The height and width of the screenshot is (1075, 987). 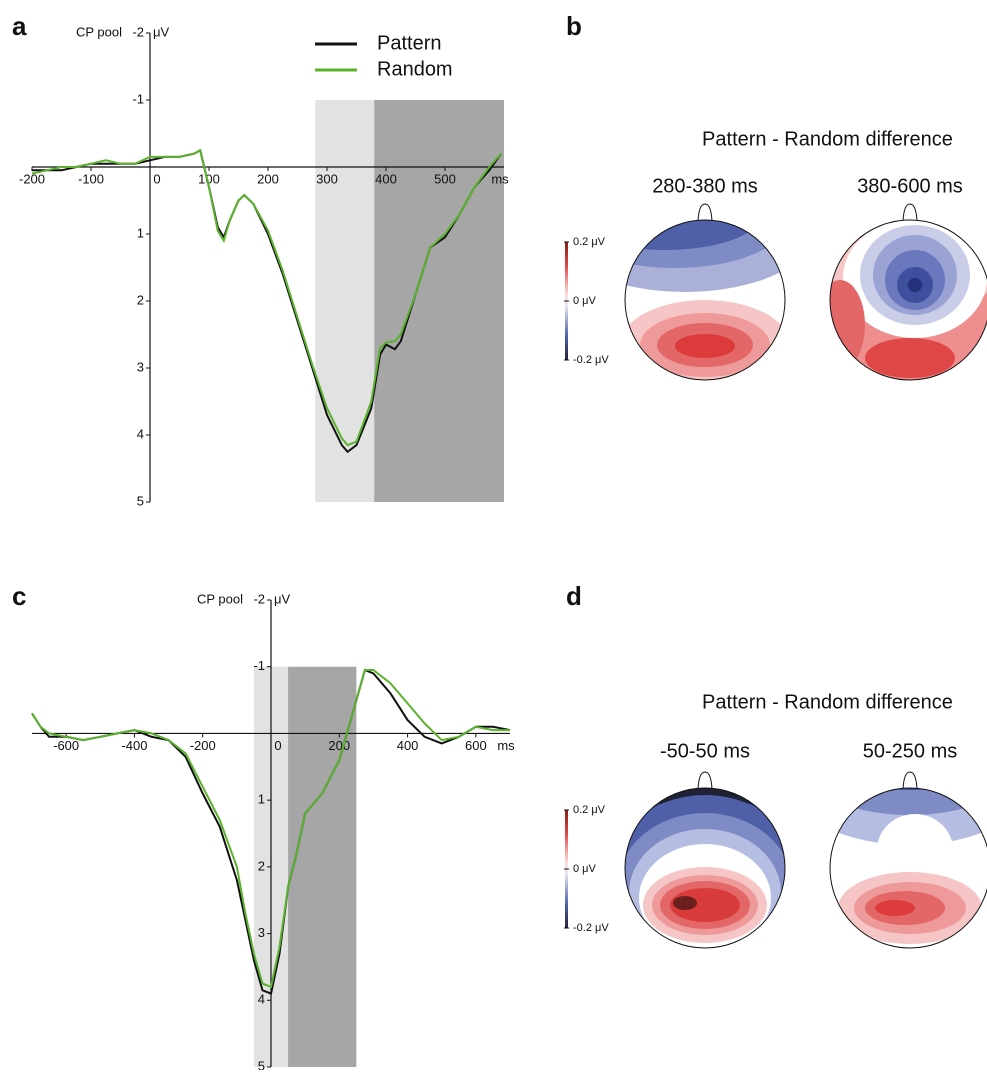 What do you see at coordinates (574, 26) in the screenshot?
I see `panel-label: b` at bounding box center [574, 26].